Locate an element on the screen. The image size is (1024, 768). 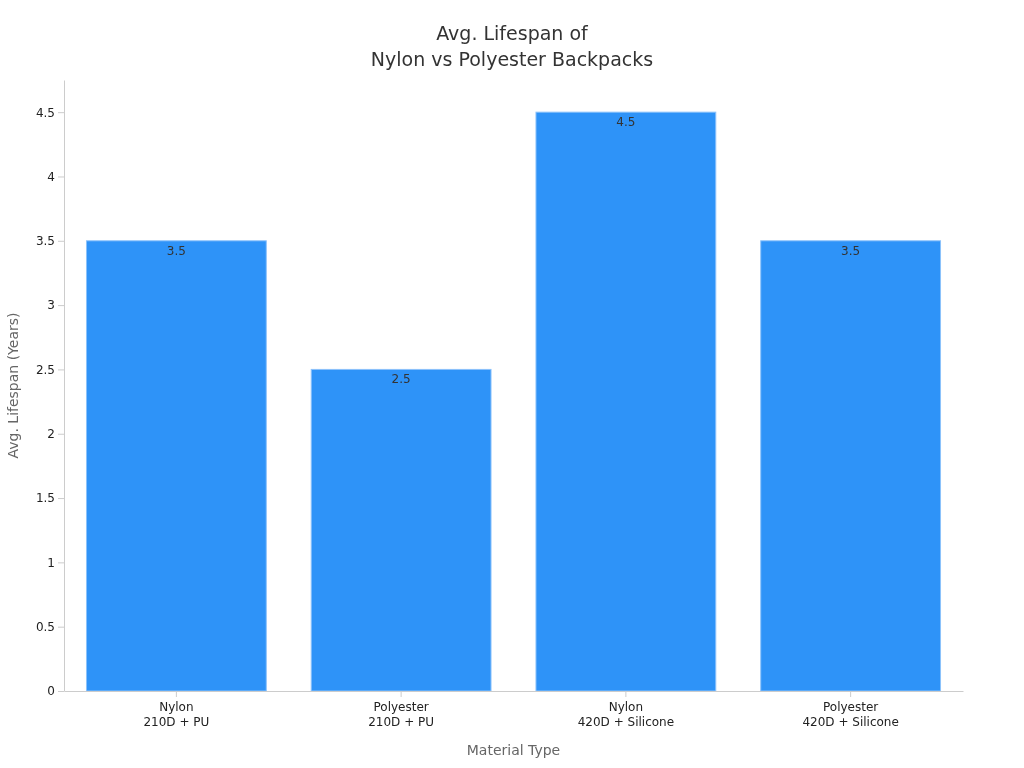
data-label: 4.5 is located at coordinates (626, 122).